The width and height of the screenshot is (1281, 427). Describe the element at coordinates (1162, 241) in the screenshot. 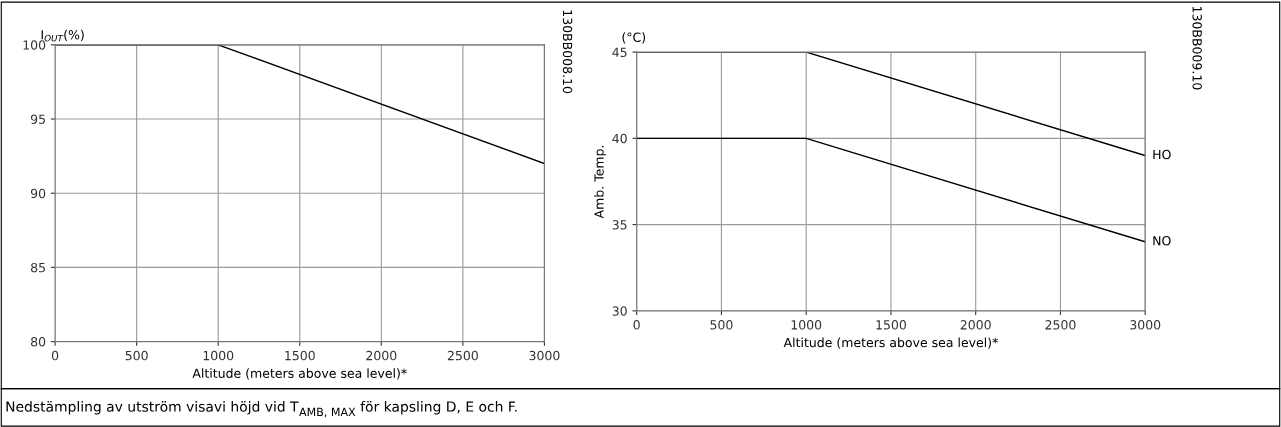

I see `series-label: NO` at that location.